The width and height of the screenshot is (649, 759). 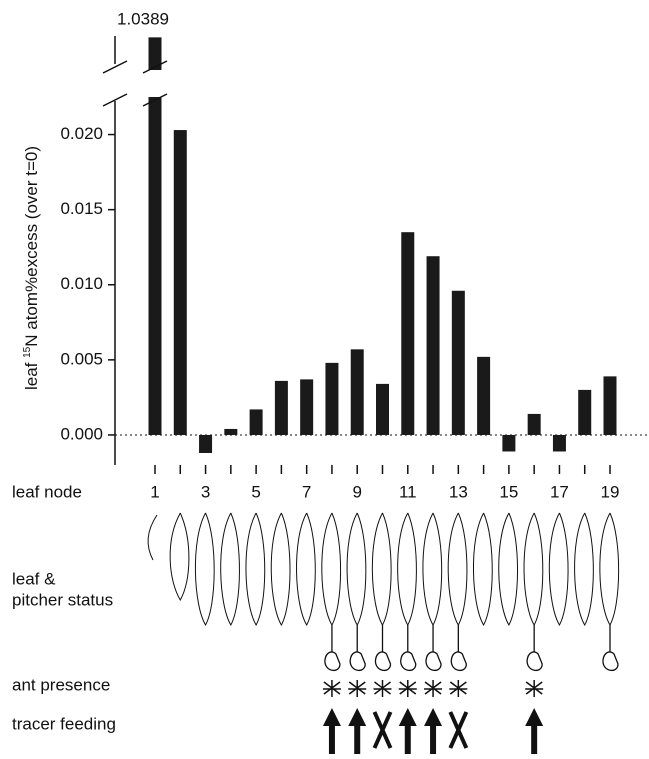 What do you see at coordinates (34, 578) in the screenshot?
I see `status-label: leaf &` at bounding box center [34, 578].